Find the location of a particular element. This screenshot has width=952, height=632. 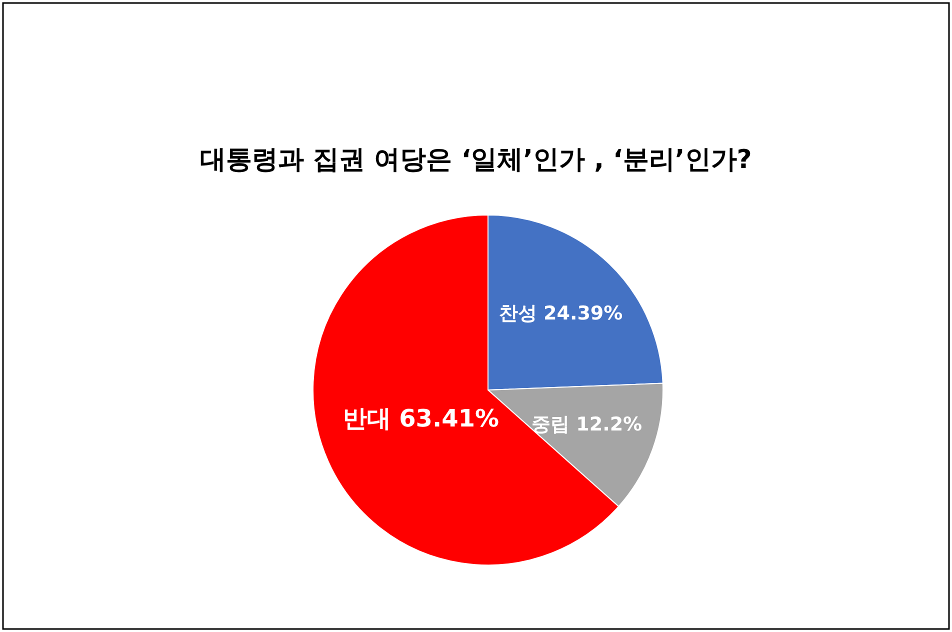

slice-label: 중립 12.2% is located at coordinates (587, 425).